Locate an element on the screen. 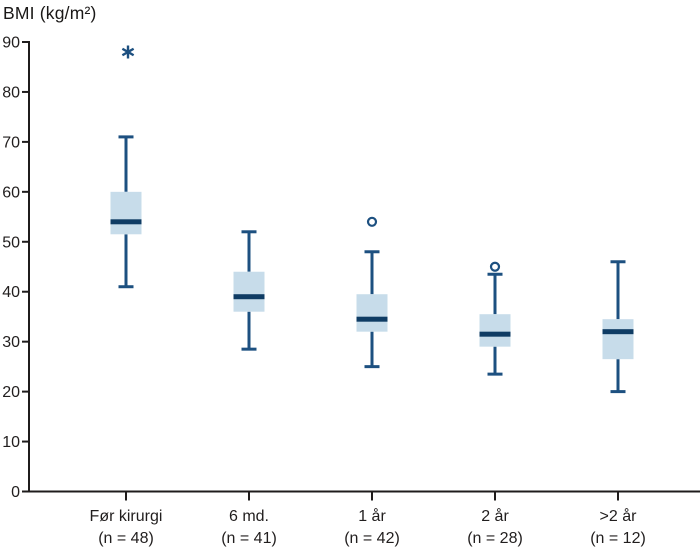 This screenshot has width=700, height=549. category-label: 6 md. is located at coordinates (249, 516).